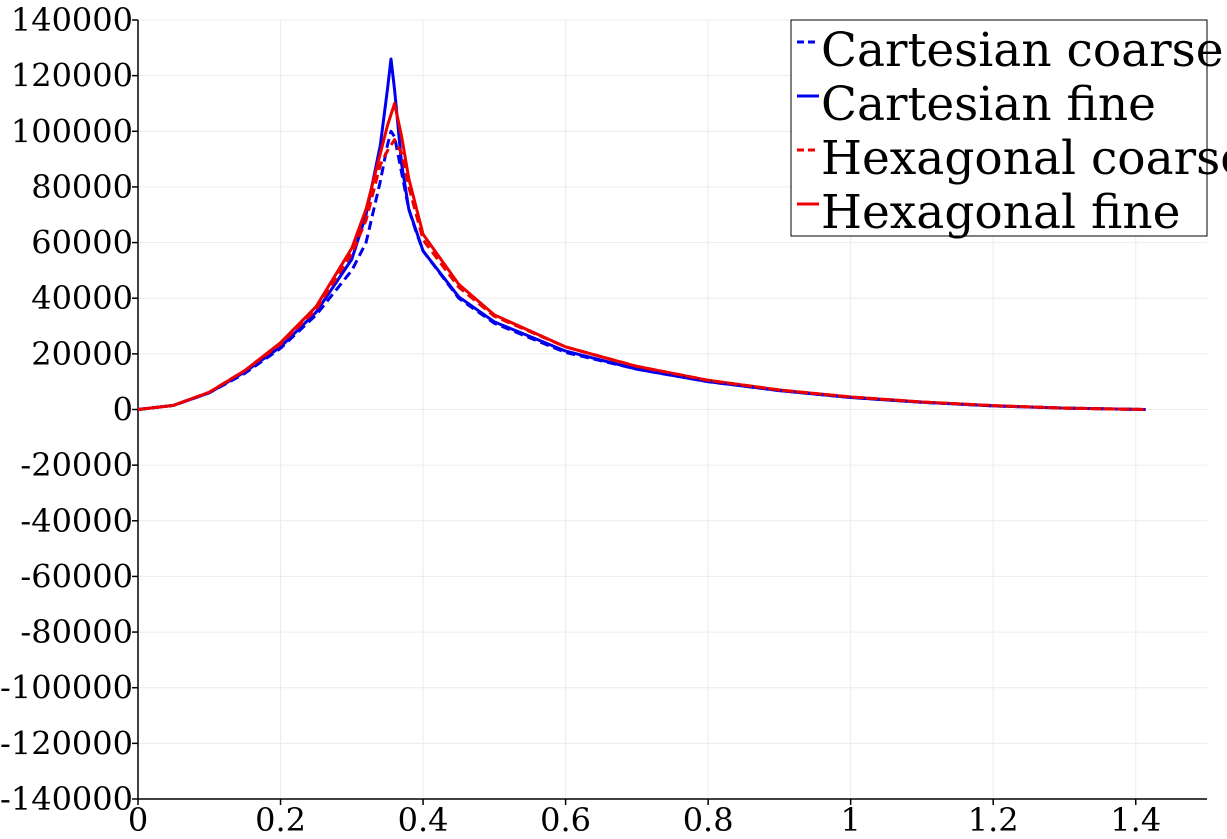  Describe the element at coordinates (1024, 158) in the screenshot. I see `legend-label-hexagonal-coarse: Hexagonal coarse` at that location.